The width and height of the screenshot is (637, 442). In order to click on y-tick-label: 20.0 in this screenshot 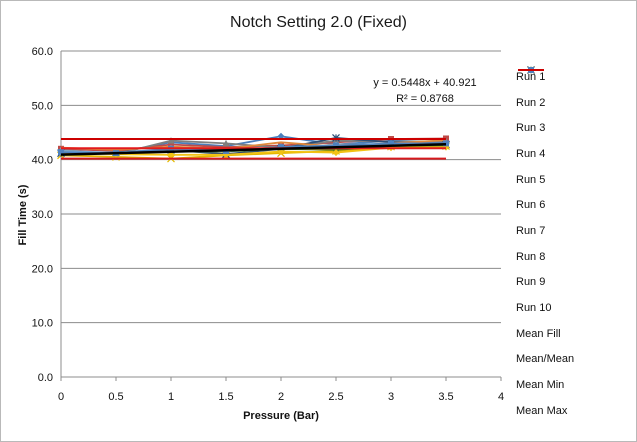, I will do `click(42, 269)`.